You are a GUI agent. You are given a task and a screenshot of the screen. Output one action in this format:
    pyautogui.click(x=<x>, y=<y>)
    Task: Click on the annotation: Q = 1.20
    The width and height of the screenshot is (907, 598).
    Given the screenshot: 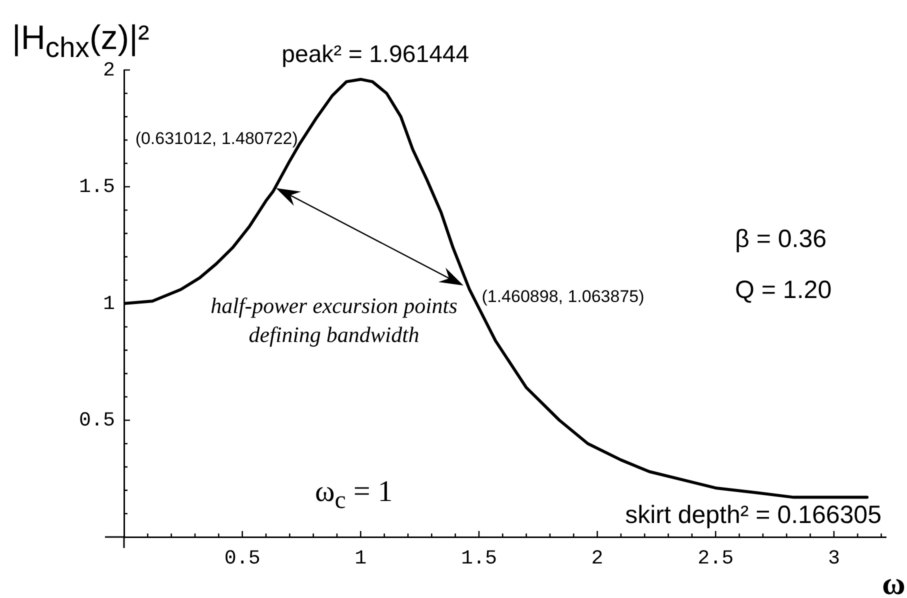 What is the action you would take?
    pyautogui.click(x=783, y=290)
    